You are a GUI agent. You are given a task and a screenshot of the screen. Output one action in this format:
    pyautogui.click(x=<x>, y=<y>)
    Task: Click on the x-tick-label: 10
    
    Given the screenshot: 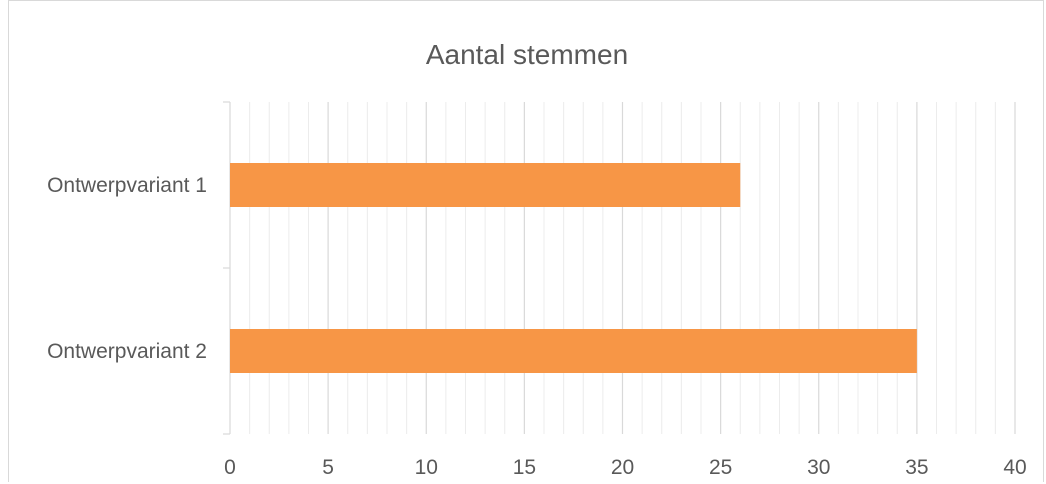 What is the action you would take?
    pyautogui.click(x=426, y=467)
    